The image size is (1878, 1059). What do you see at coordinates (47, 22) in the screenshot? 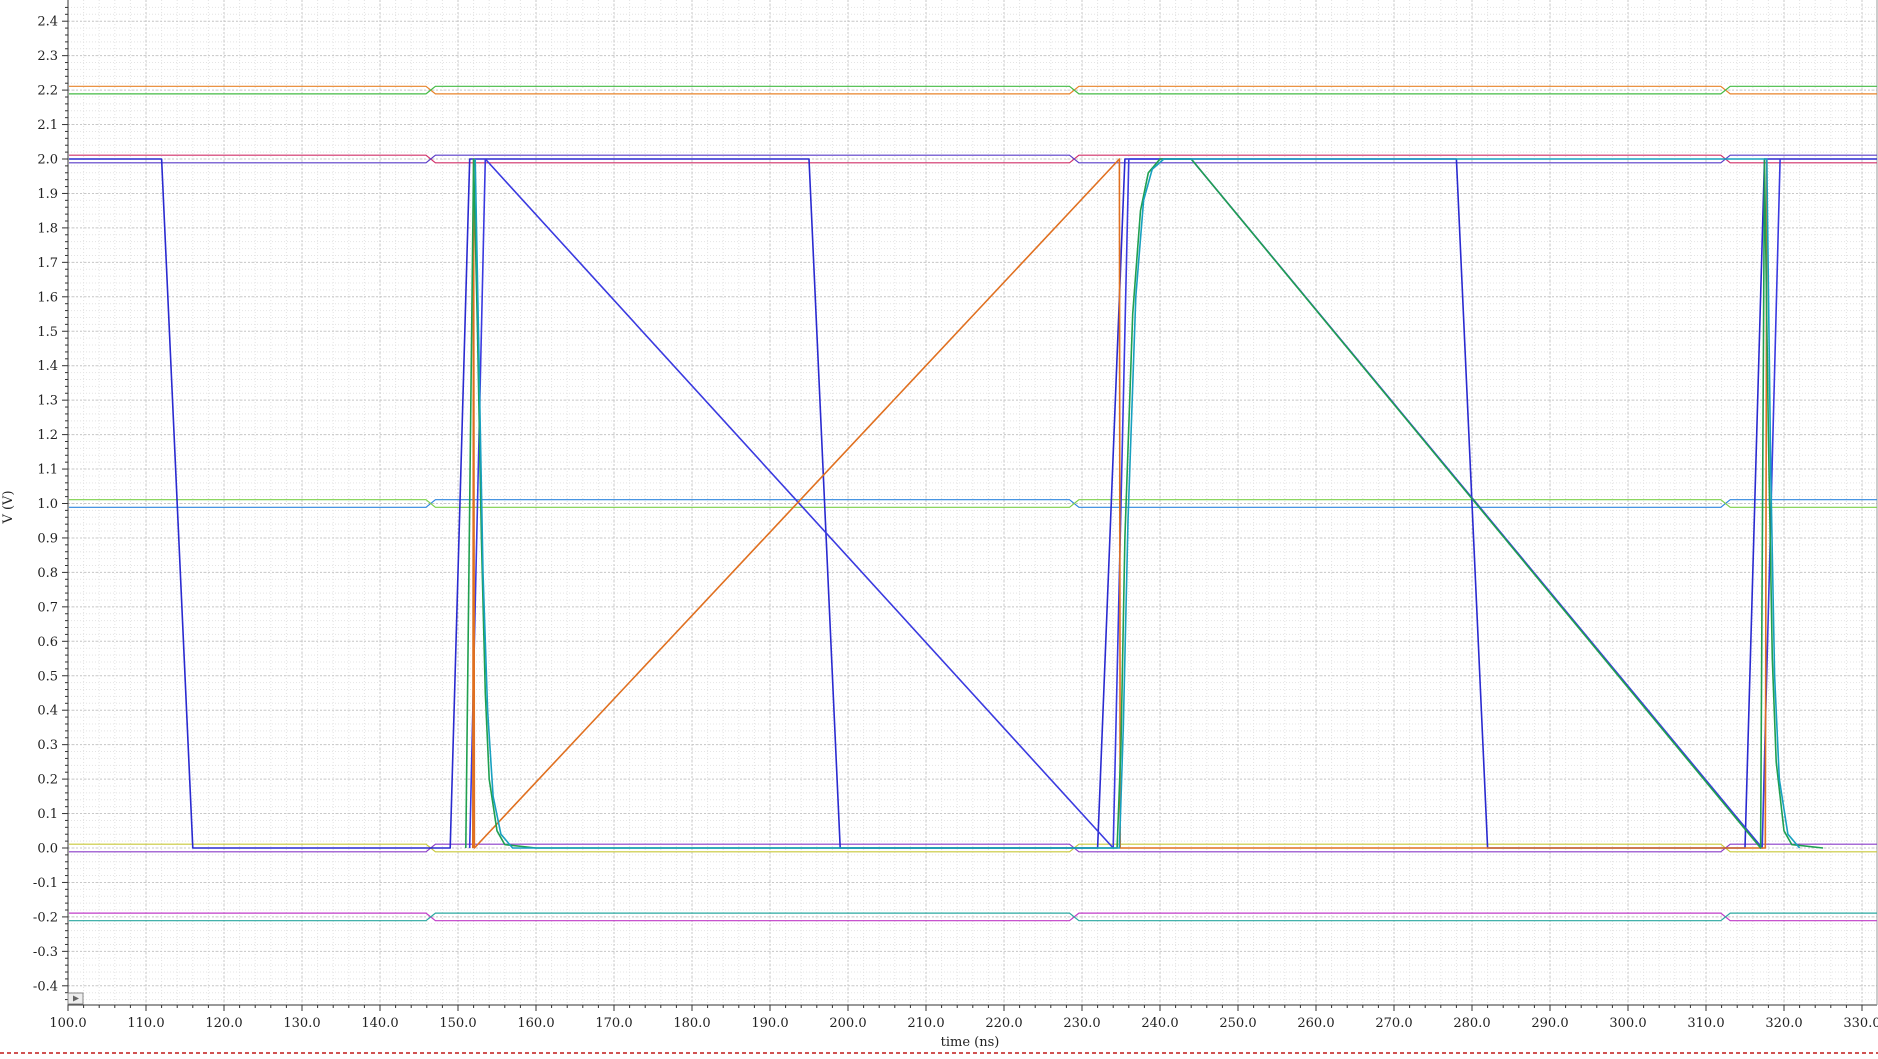
I see `y-tick-label: 2.4` at bounding box center [47, 22].